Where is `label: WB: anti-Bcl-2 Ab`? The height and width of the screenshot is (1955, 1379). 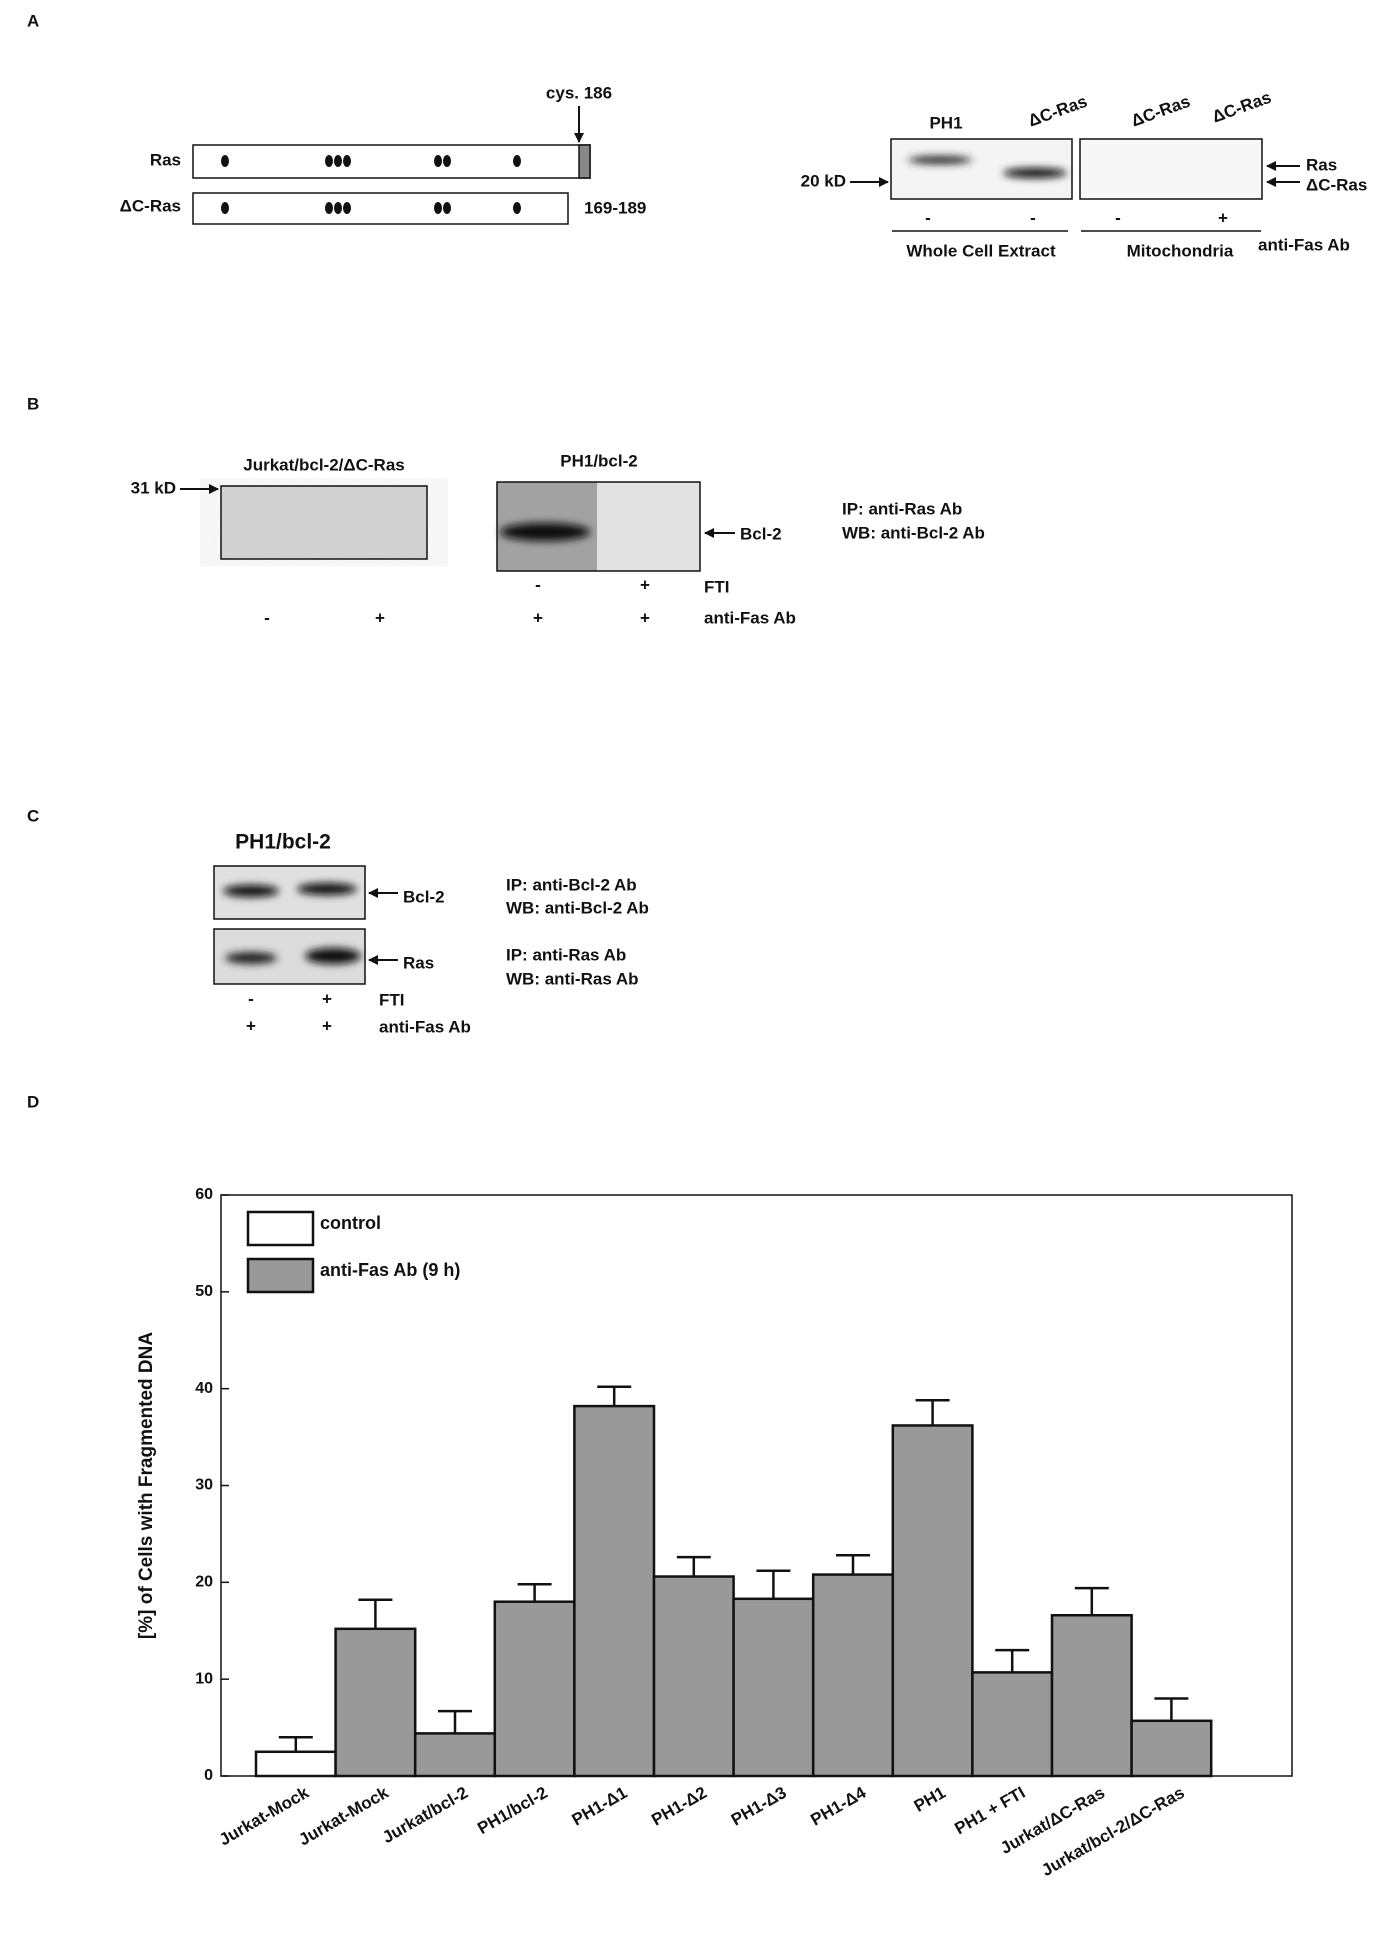 label: WB: anti-Bcl-2 Ab is located at coordinates (913, 532).